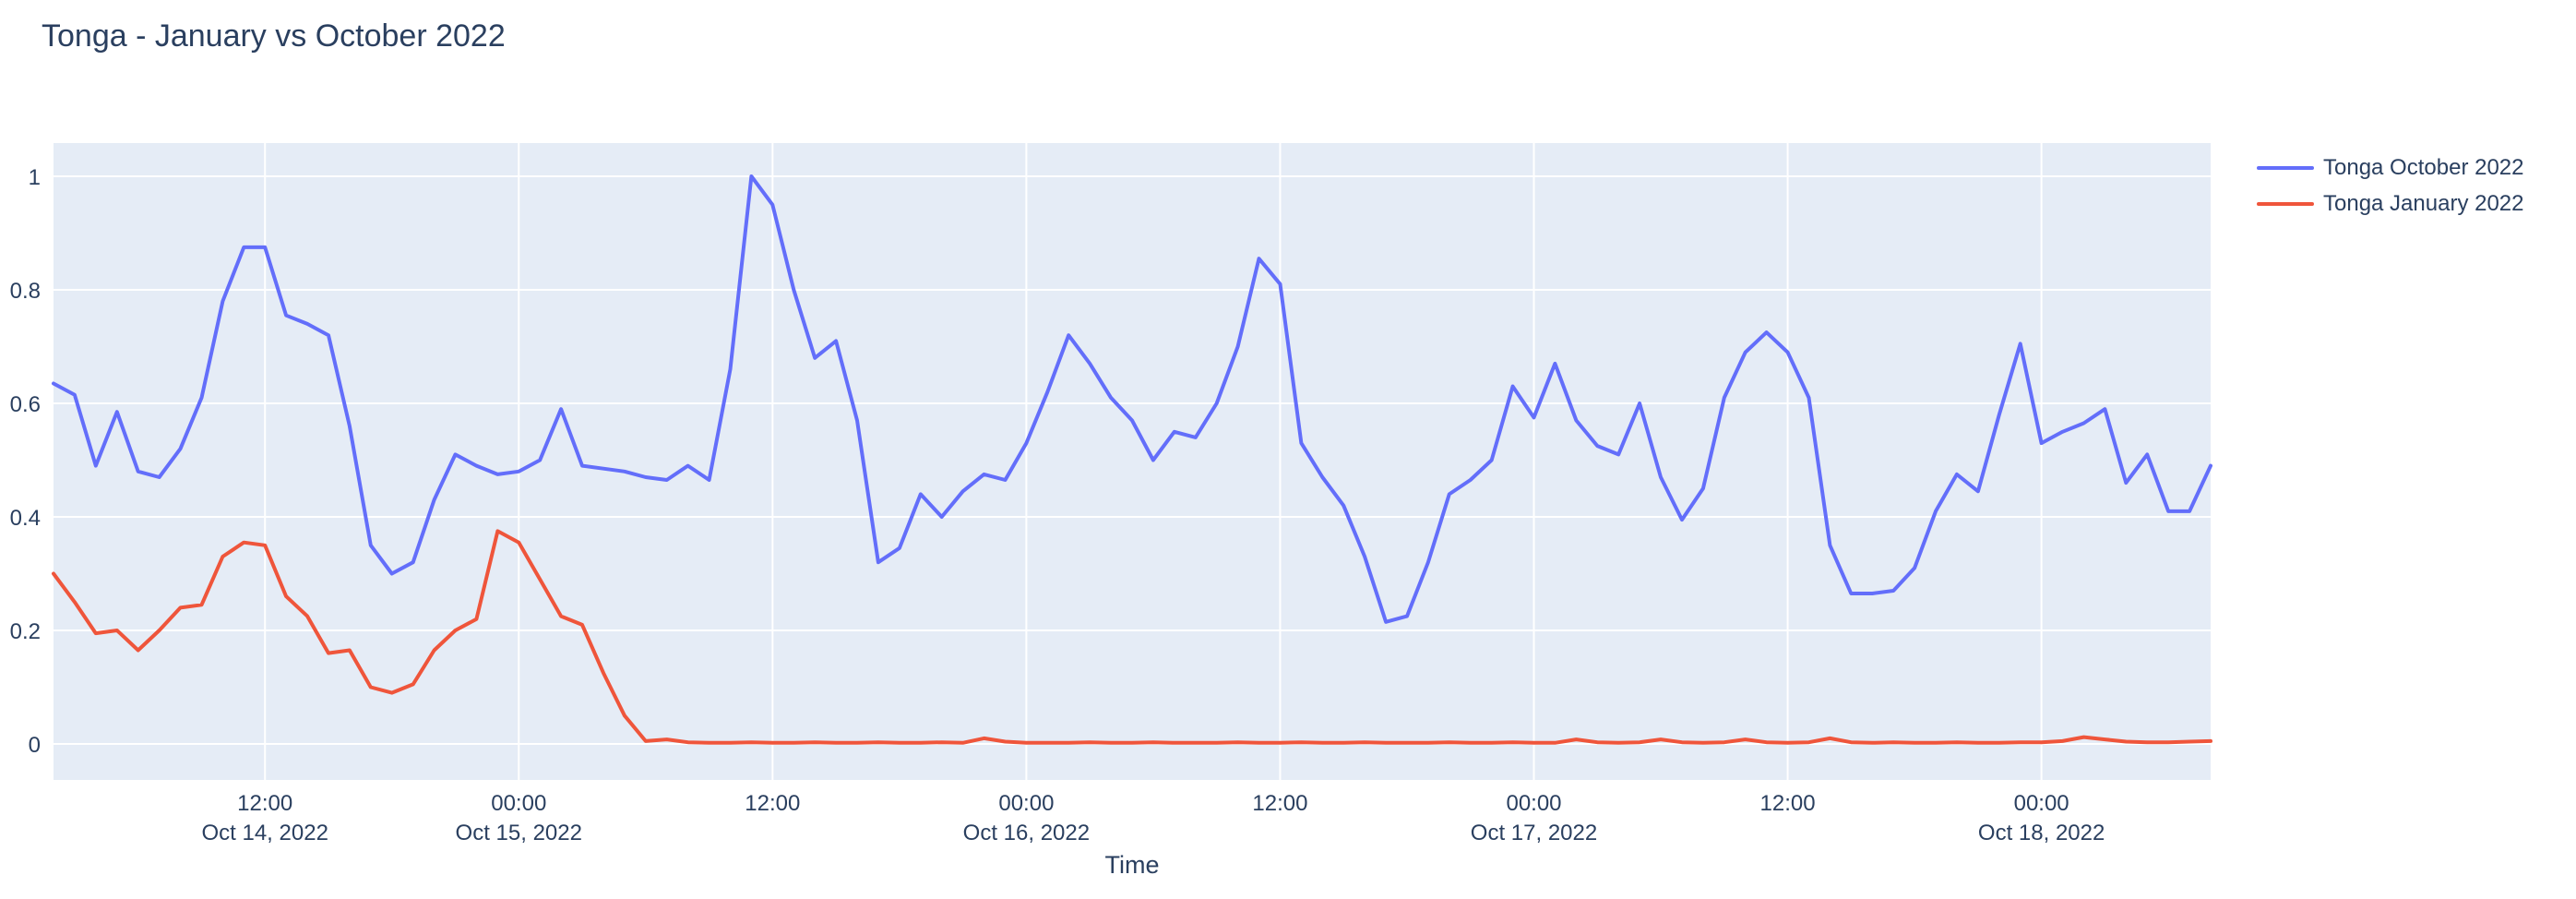  I want to click on x-tick-date-label: Oct 14, 2022, so click(264, 833).